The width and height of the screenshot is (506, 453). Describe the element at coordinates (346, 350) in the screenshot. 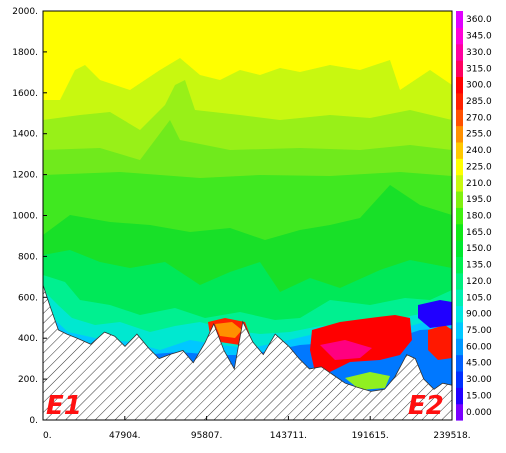

I see `contour-hotspot-right-pink` at that location.